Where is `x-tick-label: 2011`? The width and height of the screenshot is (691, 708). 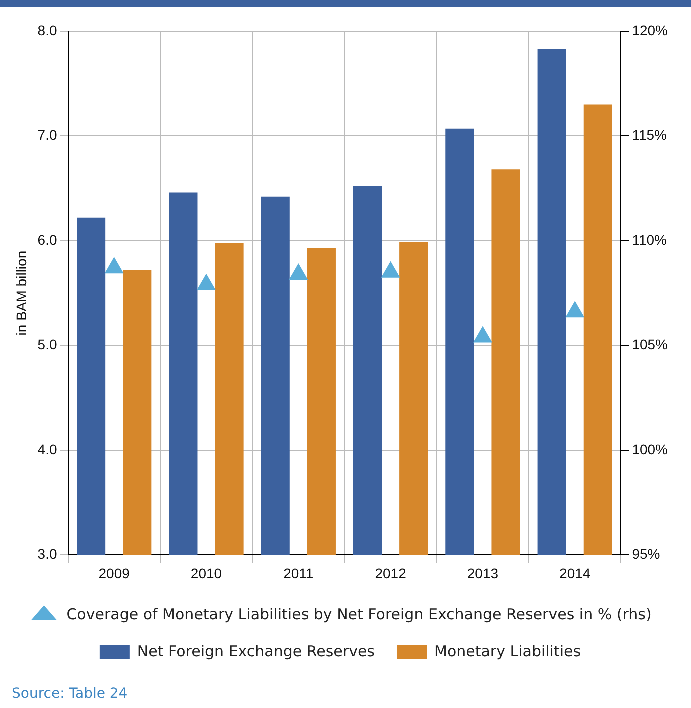 x-tick-label: 2011 is located at coordinates (299, 573).